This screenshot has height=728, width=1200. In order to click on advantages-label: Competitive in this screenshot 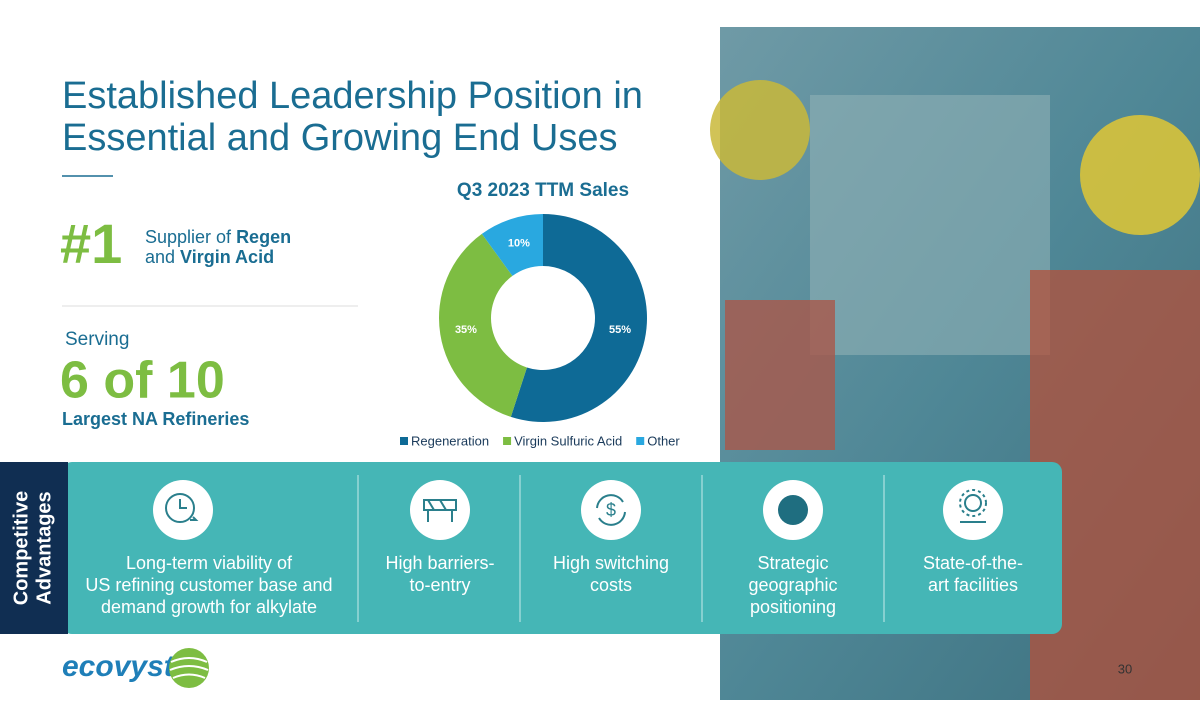, I will do `click(21, 548)`.